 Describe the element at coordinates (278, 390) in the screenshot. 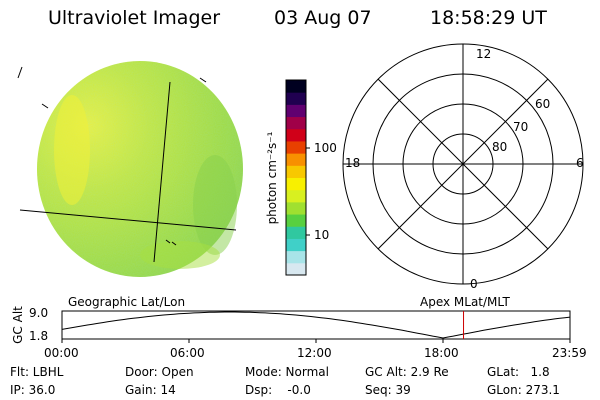

I see `info-dsp: Dsp: -0.0` at that location.